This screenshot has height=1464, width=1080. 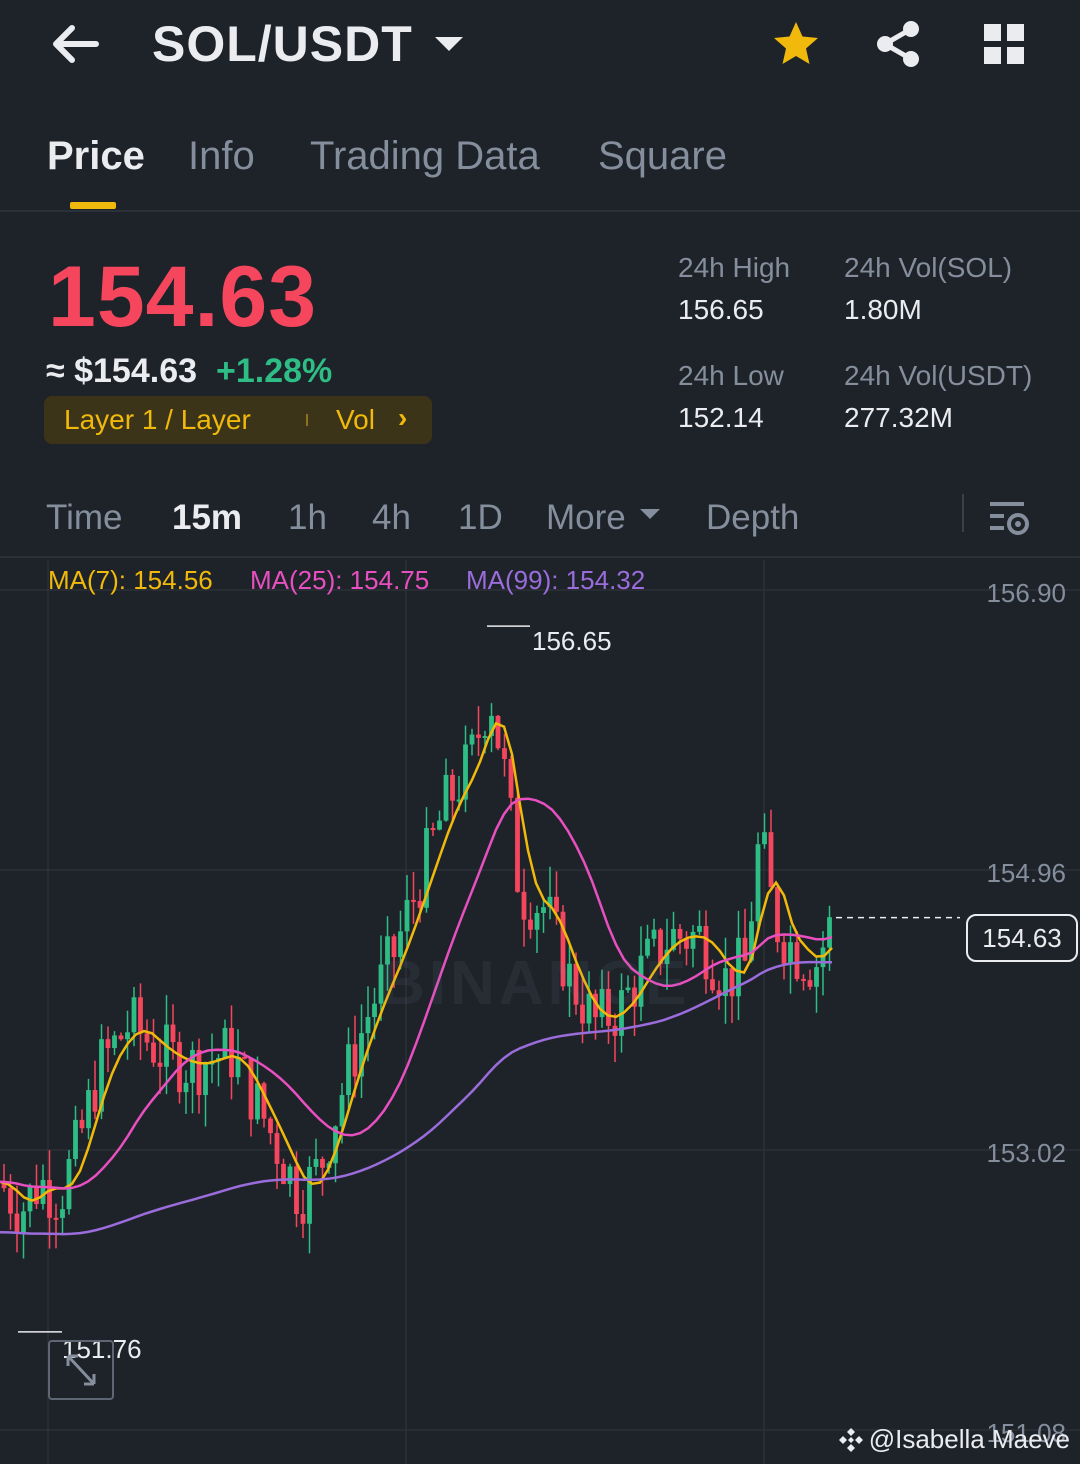 What do you see at coordinates (84, 517) in the screenshot?
I see `interval-time: Time` at bounding box center [84, 517].